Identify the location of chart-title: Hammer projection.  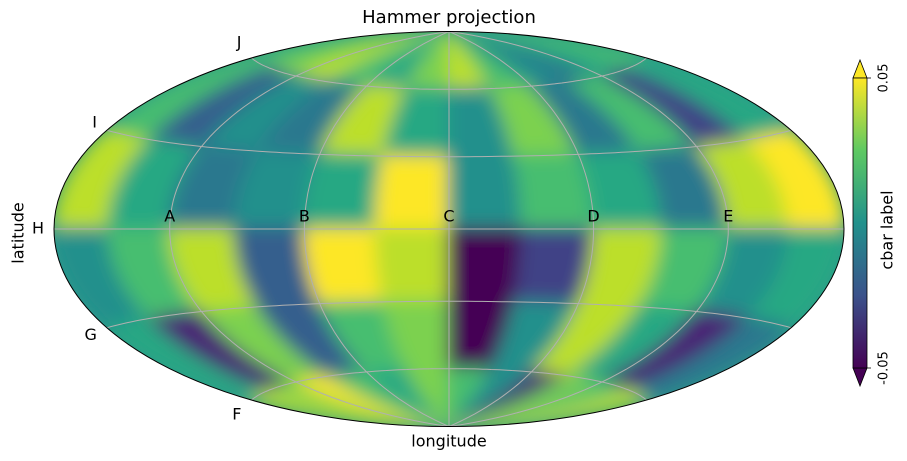
(449, 17).